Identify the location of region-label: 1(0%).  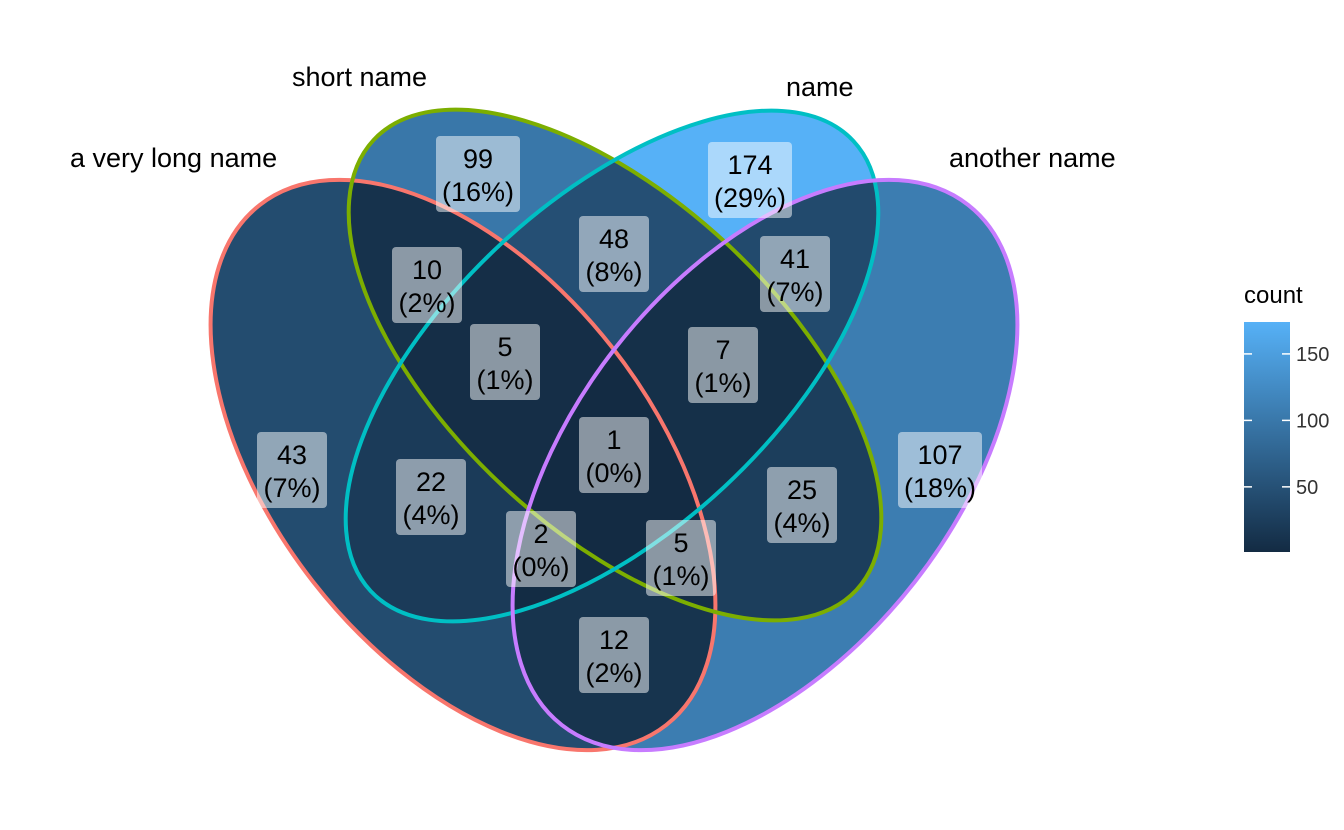
(614, 455).